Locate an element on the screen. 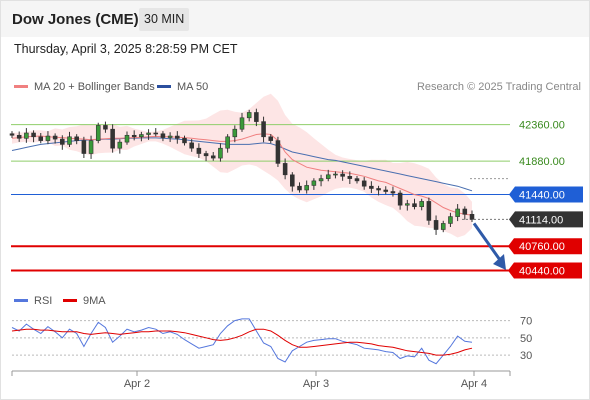 The width and height of the screenshot is (590, 400). rsi-legend-label: RSI is located at coordinates (43, 301).